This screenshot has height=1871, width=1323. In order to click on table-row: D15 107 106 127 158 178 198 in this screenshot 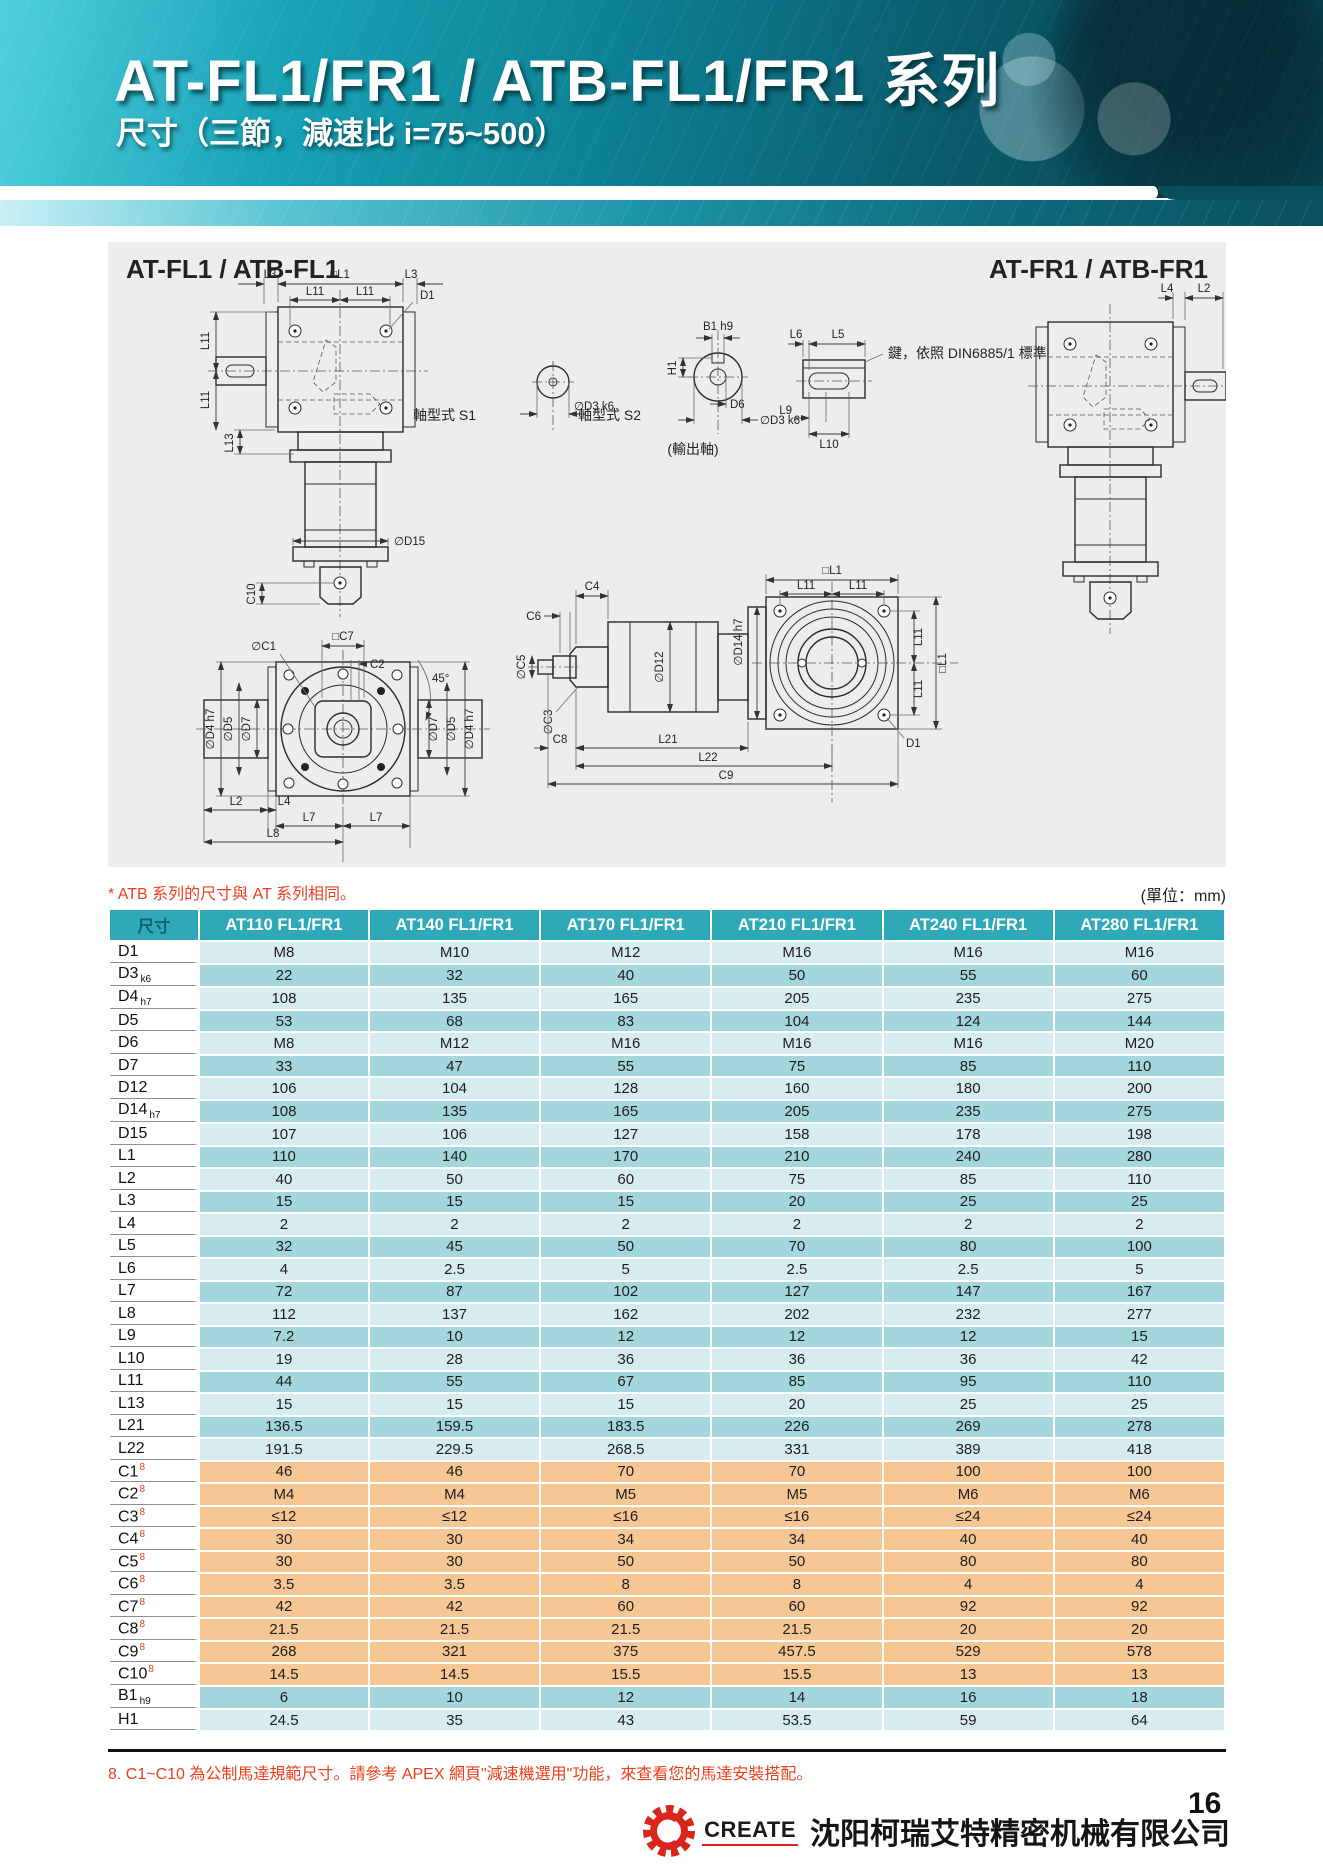, I will do `click(667, 1134)`.